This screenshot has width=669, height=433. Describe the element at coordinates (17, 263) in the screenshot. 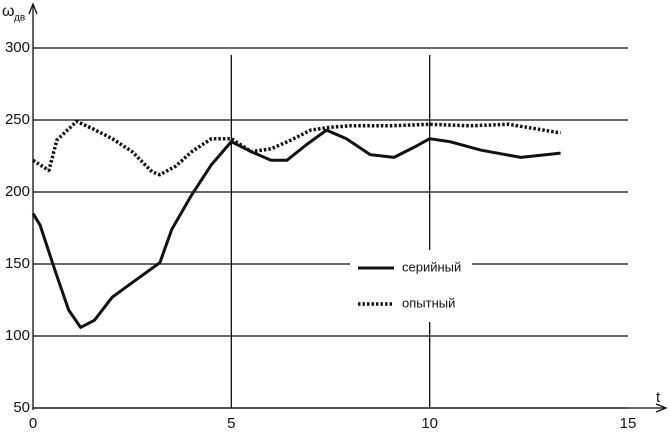

I see `y-tick-label: 150` at that location.